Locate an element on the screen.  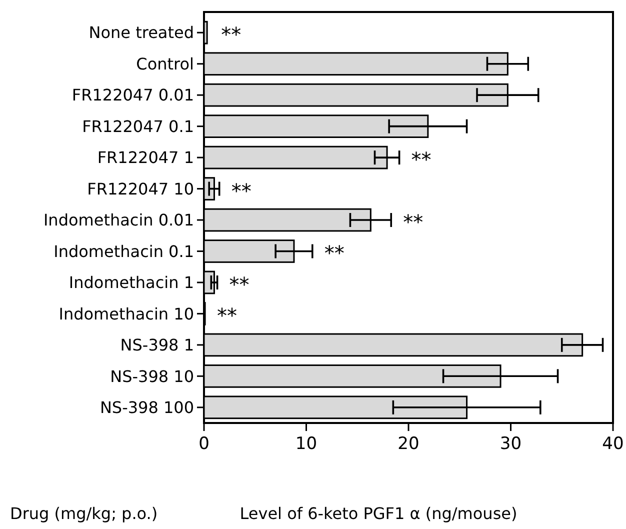
y-tick-label: NS-398 100 is located at coordinates (147, 407).